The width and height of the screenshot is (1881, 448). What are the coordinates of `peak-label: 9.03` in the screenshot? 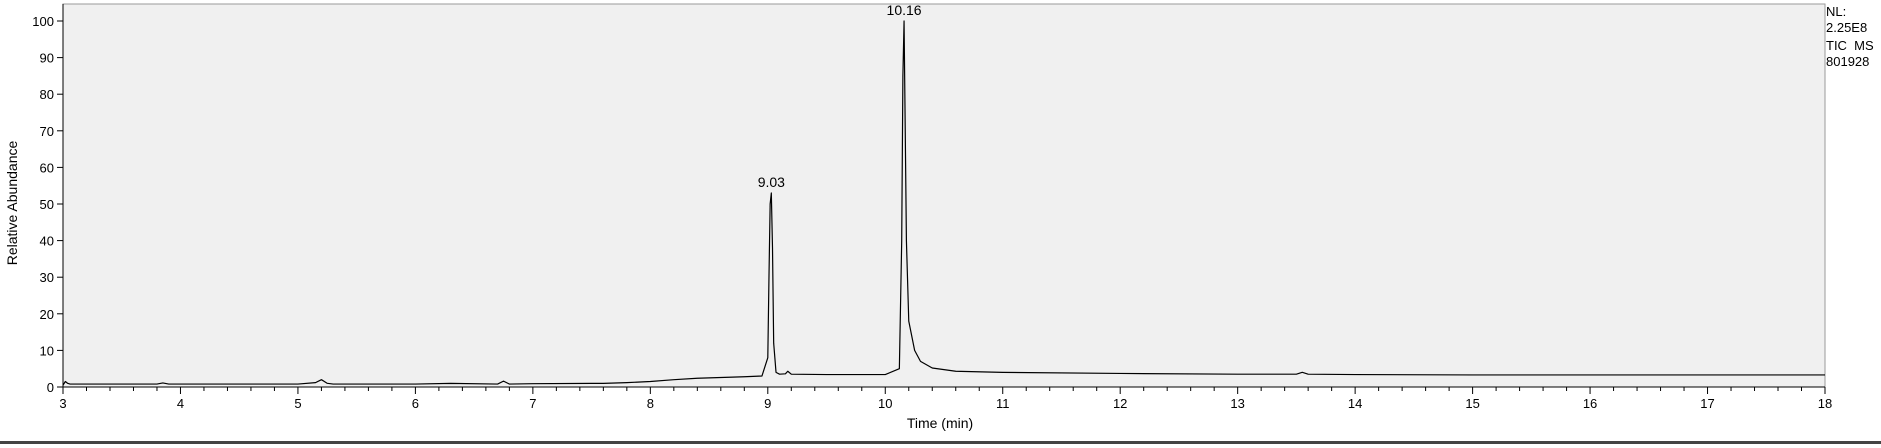 It's located at (771, 182).